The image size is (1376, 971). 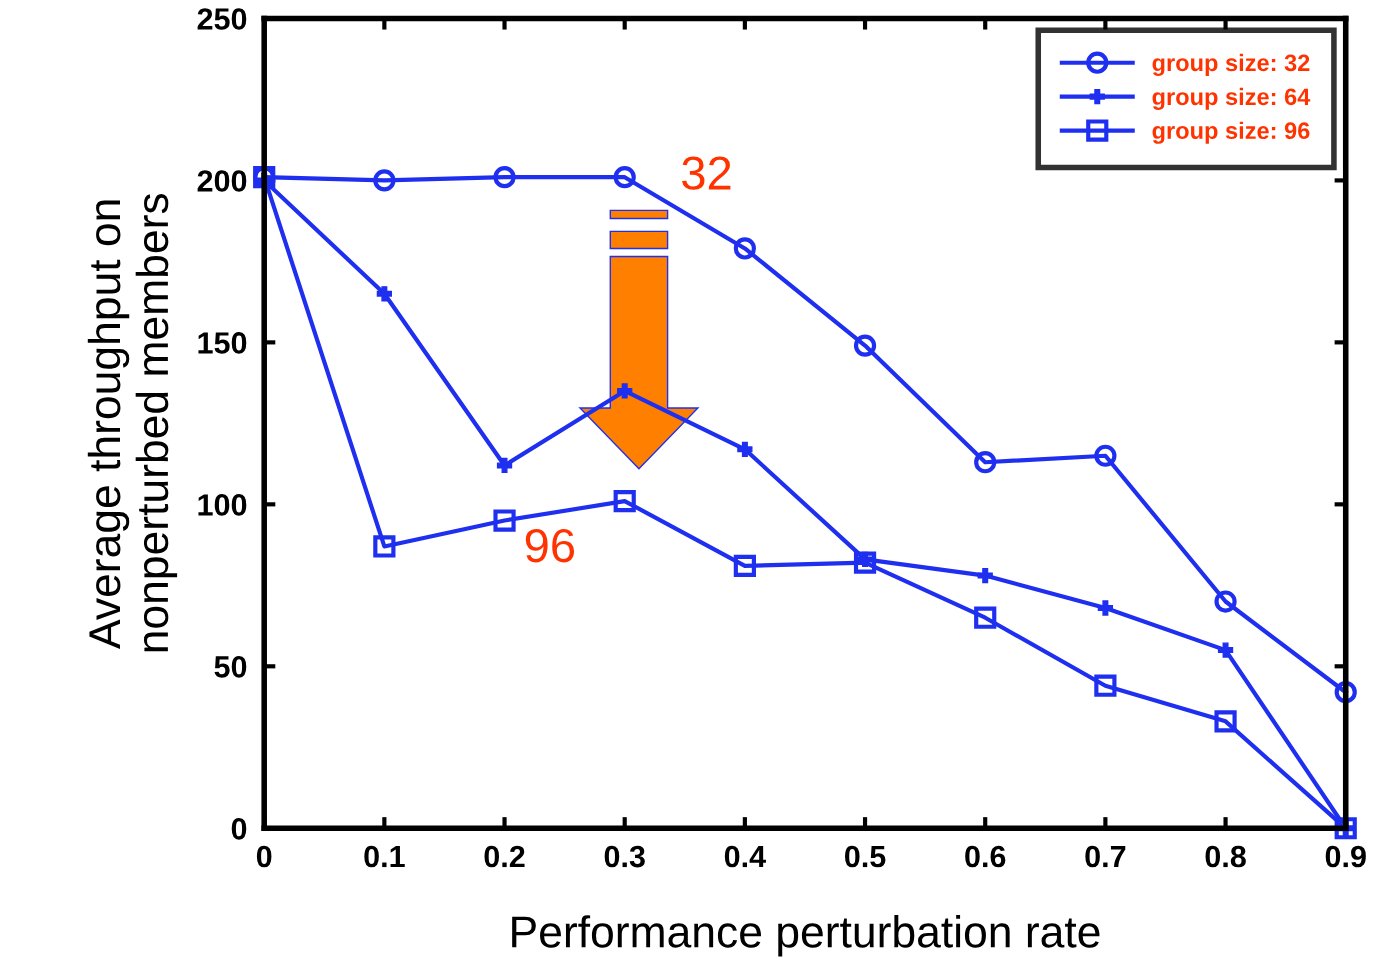 I want to click on annotation: 32, so click(x=706, y=173).